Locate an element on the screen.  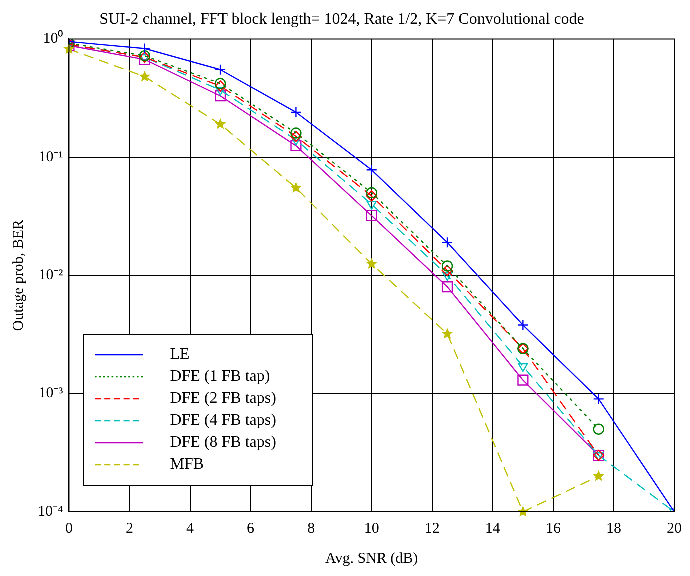
x-tick-label: 12 is located at coordinates (432, 528).